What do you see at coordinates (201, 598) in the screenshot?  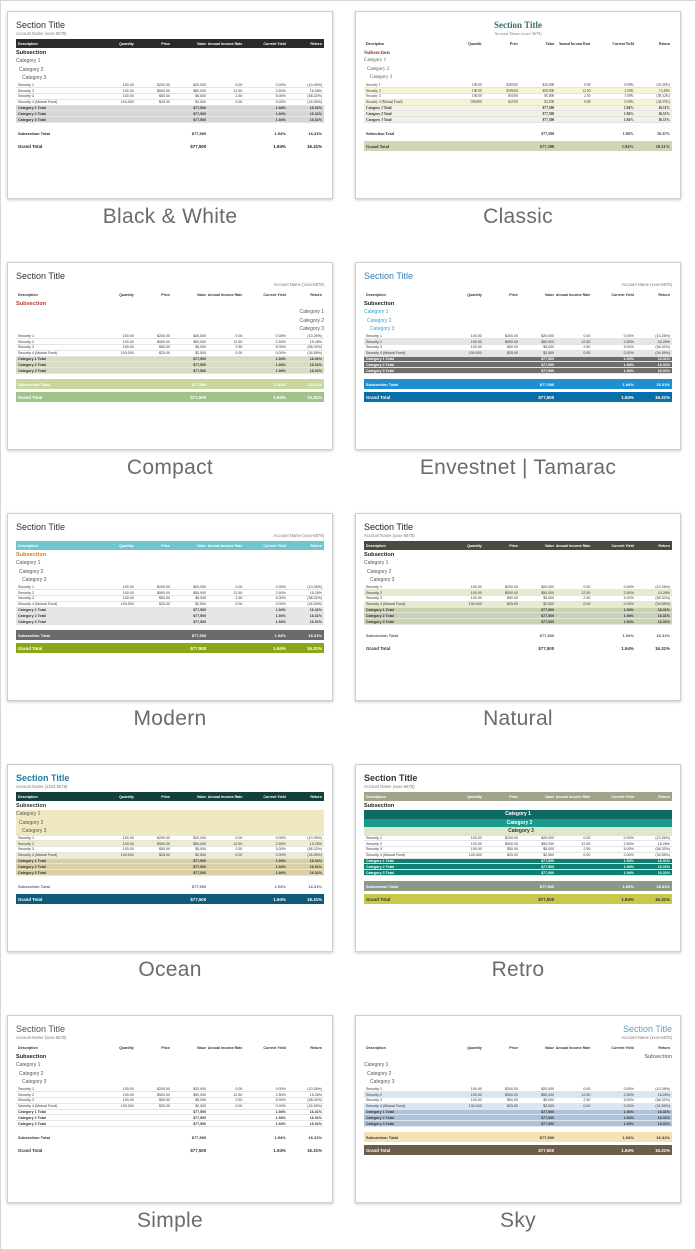 I see `security-row-cell: $5,000` at bounding box center [201, 598].